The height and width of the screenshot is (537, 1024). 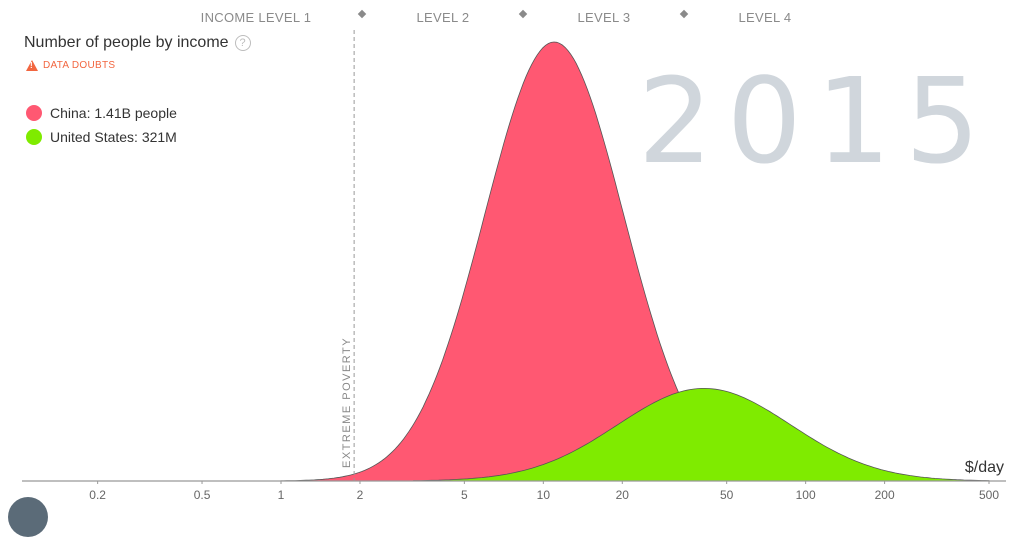 What do you see at coordinates (34, 137) in the screenshot?
I see `usa-color-dot` at bounding box center [34, 137].